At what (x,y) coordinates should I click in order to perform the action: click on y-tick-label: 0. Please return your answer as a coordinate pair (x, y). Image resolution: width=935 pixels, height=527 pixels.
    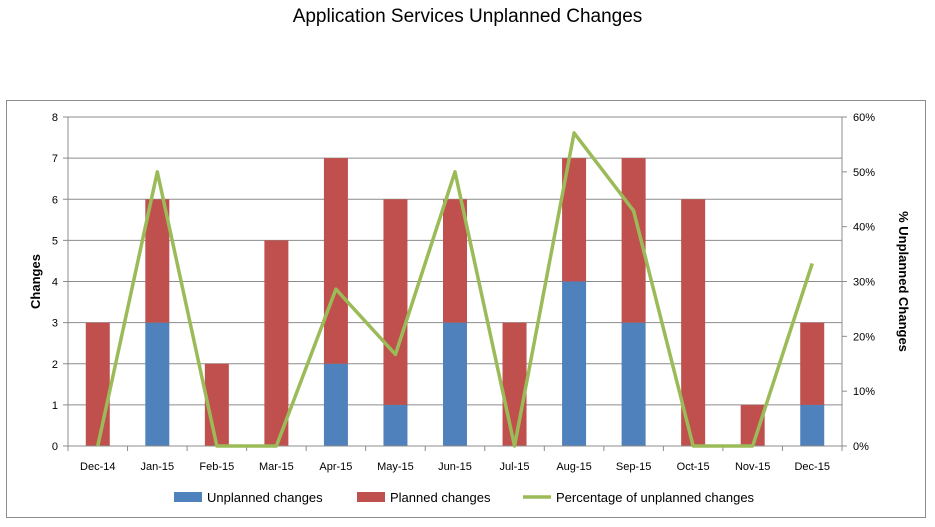
    Looking at the image, I should click on (55, 447).